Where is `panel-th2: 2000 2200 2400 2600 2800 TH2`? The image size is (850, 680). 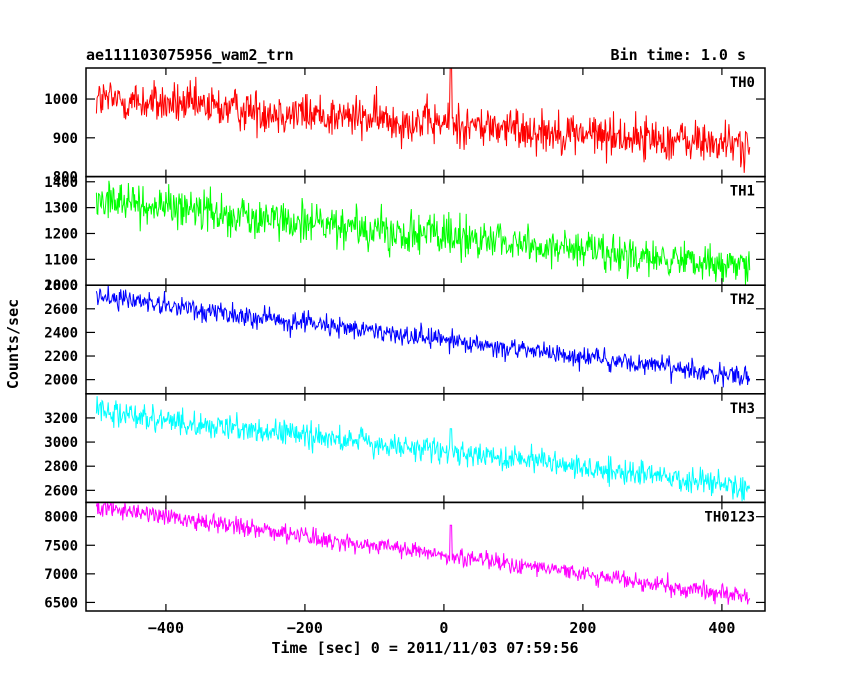
panel-th2: 2000 2200 2400 2600 2800 TH2 is located at coordinates (405, 336).